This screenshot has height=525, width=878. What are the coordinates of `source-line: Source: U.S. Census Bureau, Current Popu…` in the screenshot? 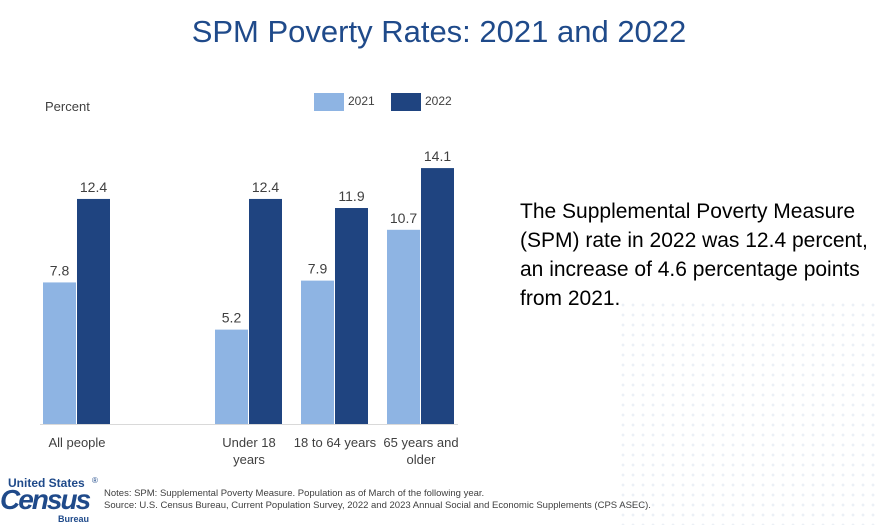 It's located at (377, 505).